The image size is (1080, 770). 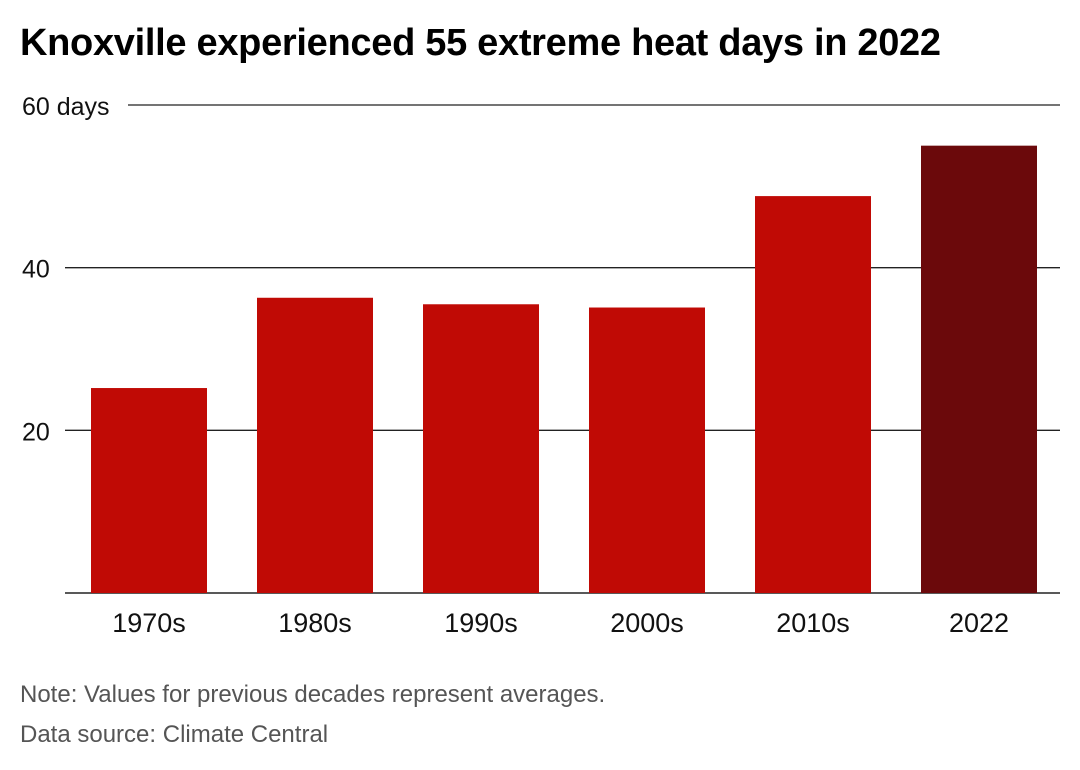 What do you see at coordinates (36, 432) in the screenshot?
I see `y-tick-label: 20` at bounding box center [36, 432].